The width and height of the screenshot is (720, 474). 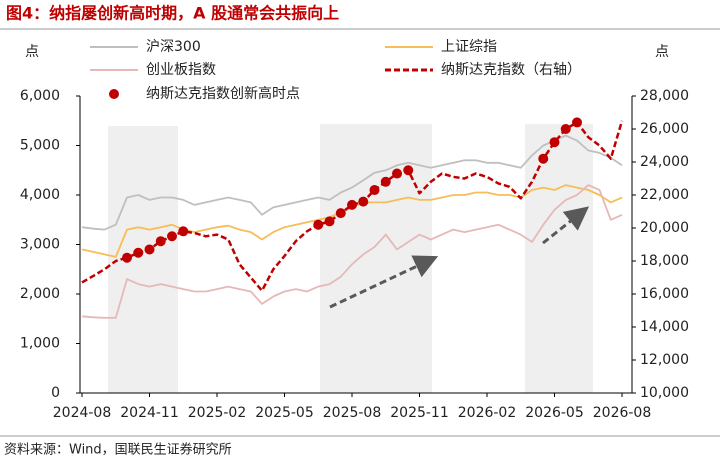 I want to click on y2-tick-label: 12,000, so click(x=664, y=360).